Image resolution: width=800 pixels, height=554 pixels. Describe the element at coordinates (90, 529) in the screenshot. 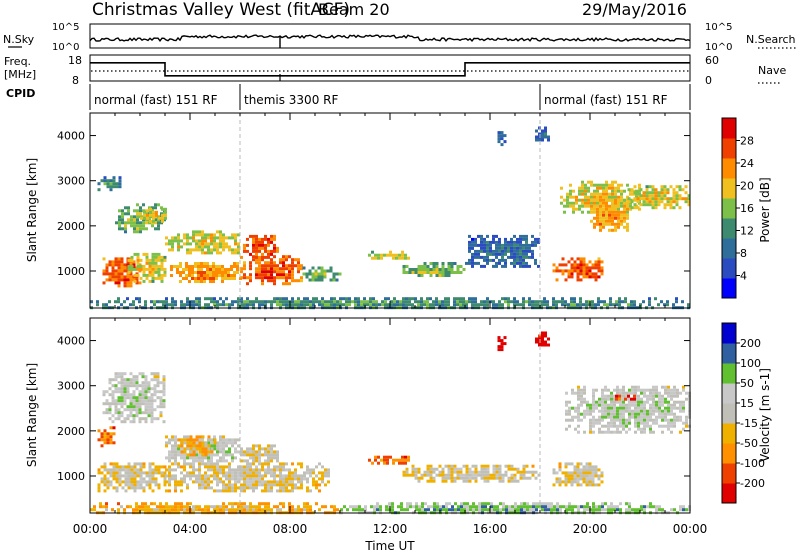

I see `x-tick-label: 00:00` at that location.